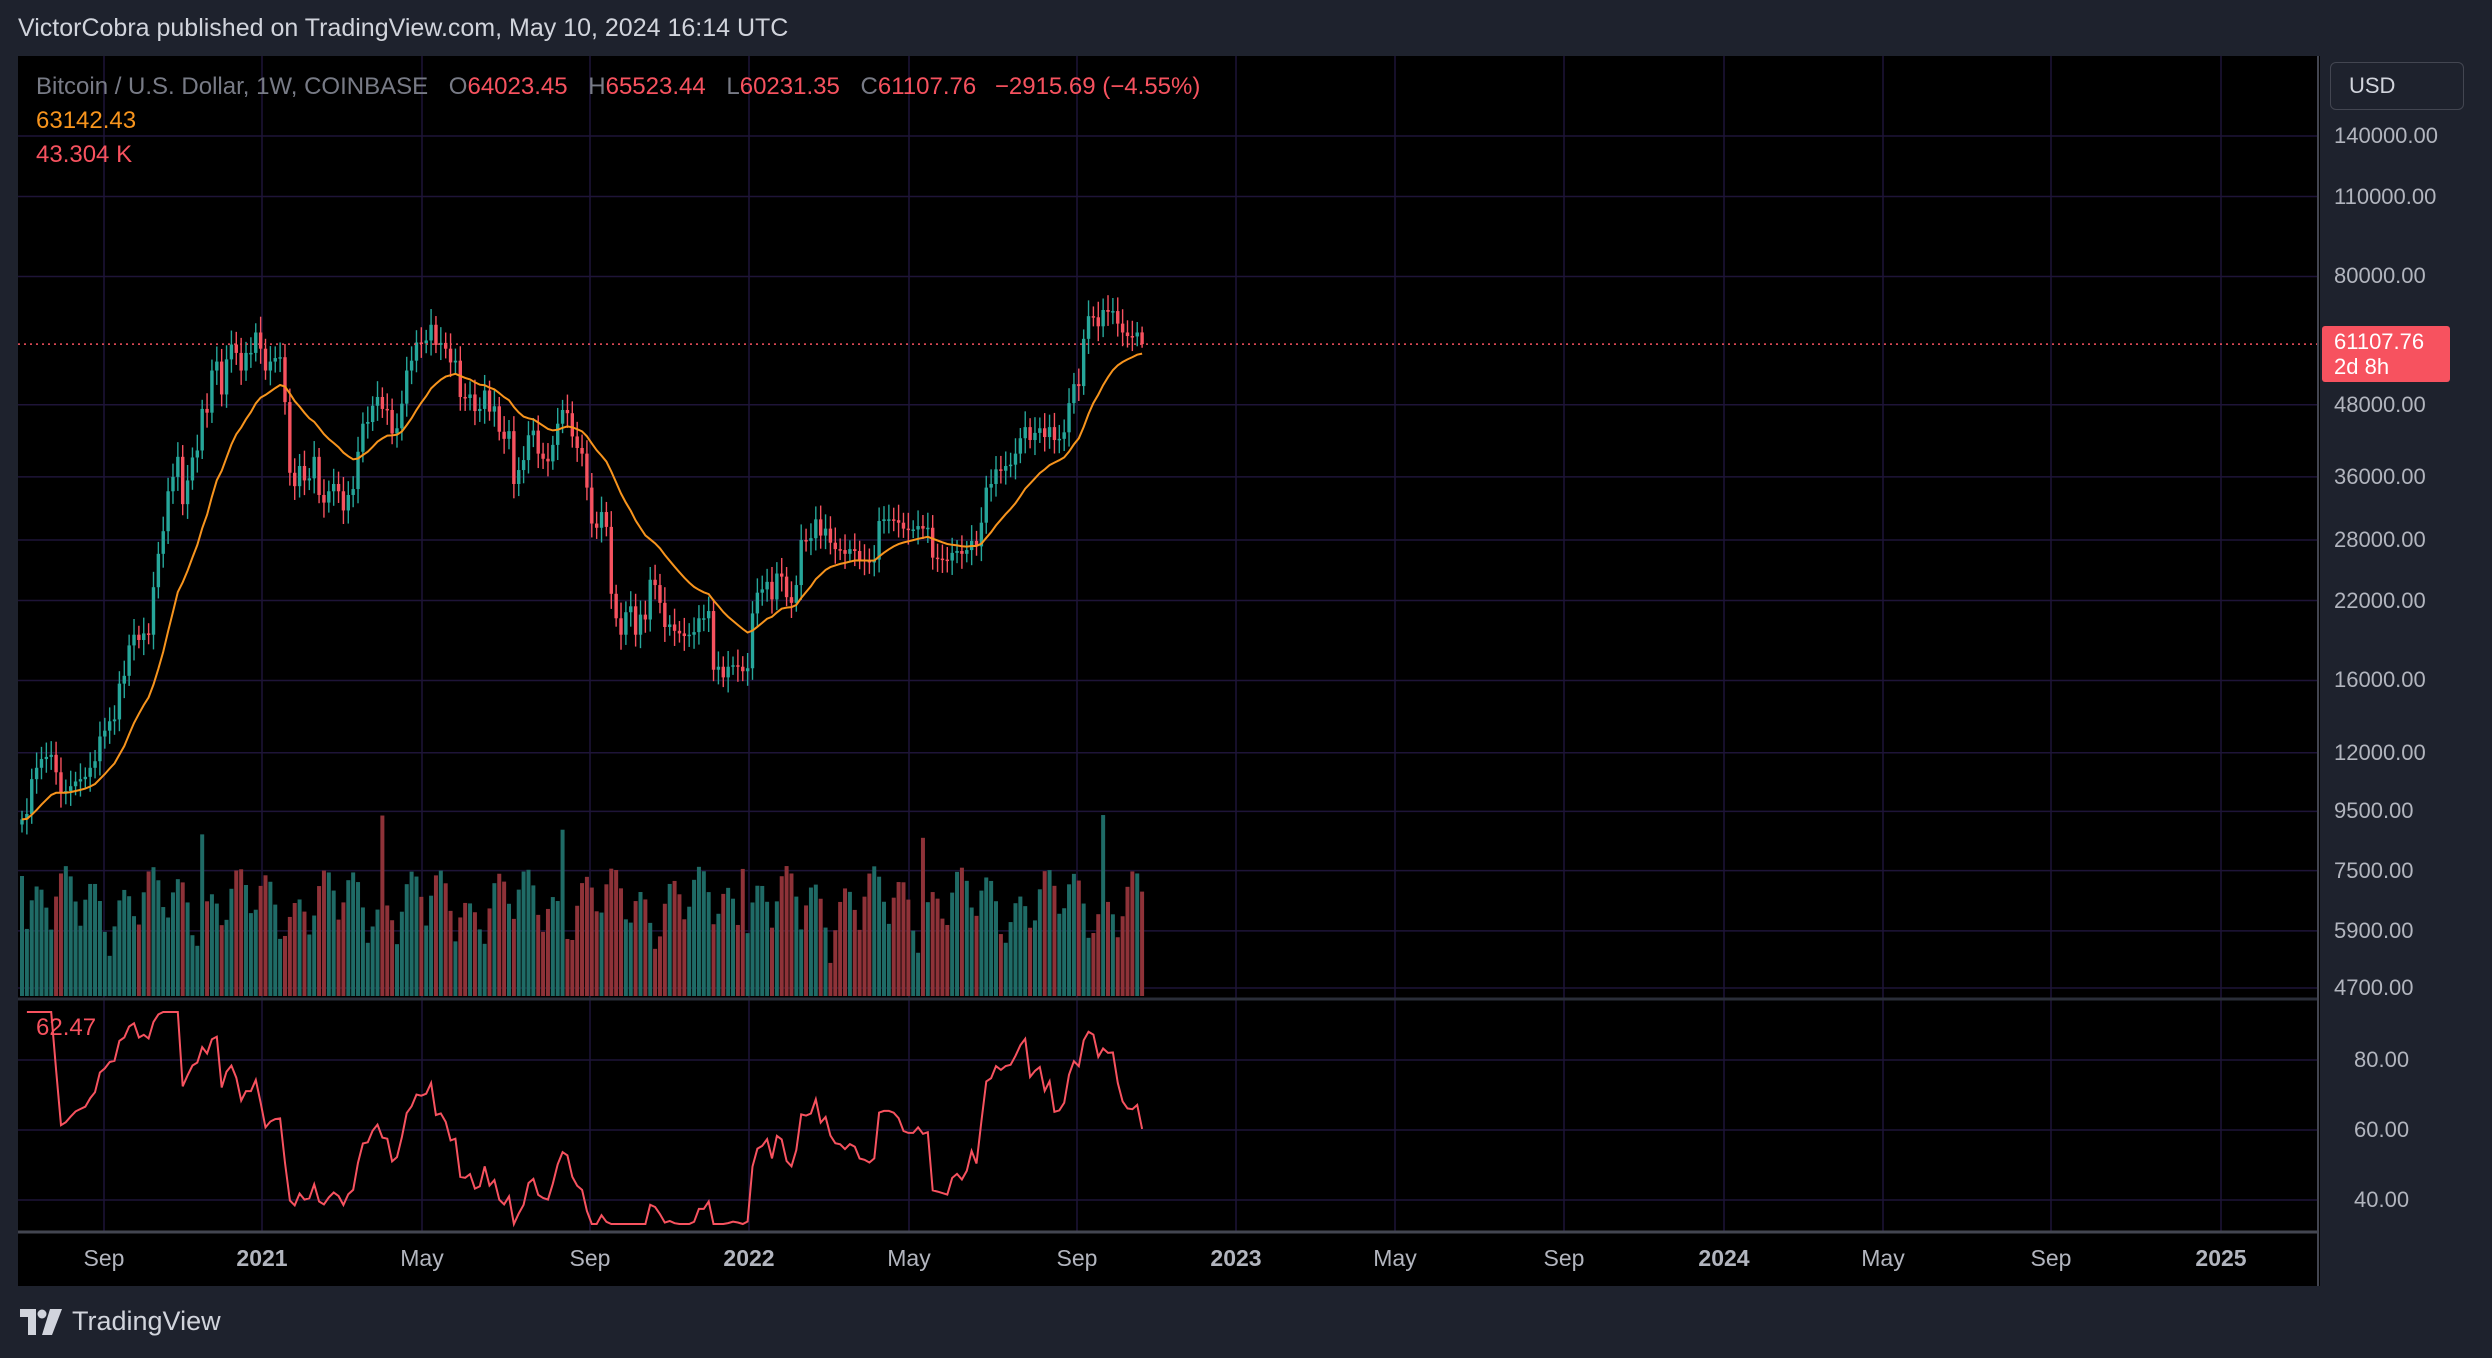 The image size is (2492, 1358). Describe the element at coordinates (41, 1321) in the screenshot. I see `tradingview-logo-icon` at that location.